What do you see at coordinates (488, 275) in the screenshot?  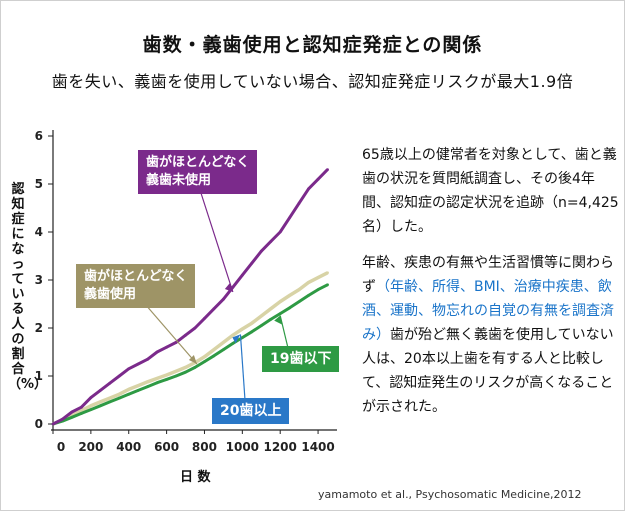 I see `description-p2-before: 年齢、疾患の有無や生活習慣等に関わらず` at bounding box center [488, 275].